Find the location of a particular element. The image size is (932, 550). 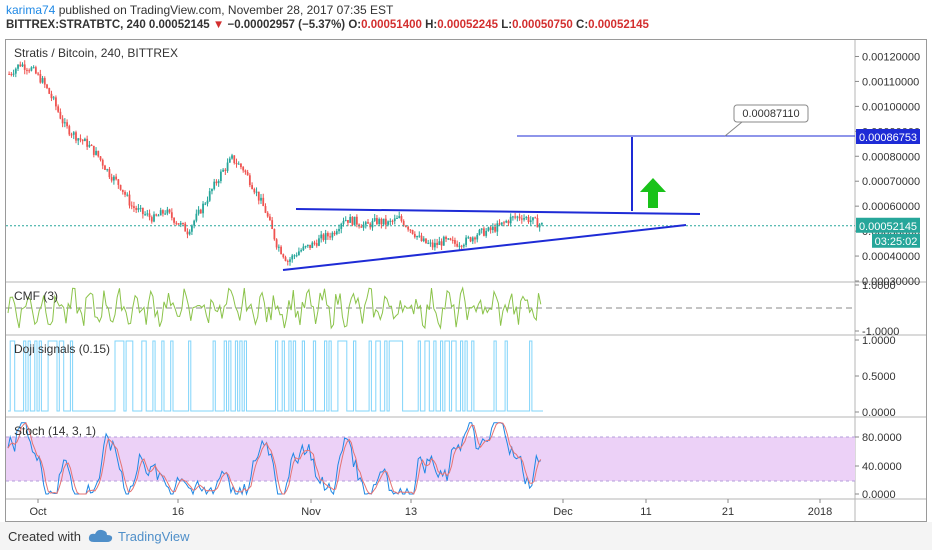

support-line is located at coordinates (484, 247).